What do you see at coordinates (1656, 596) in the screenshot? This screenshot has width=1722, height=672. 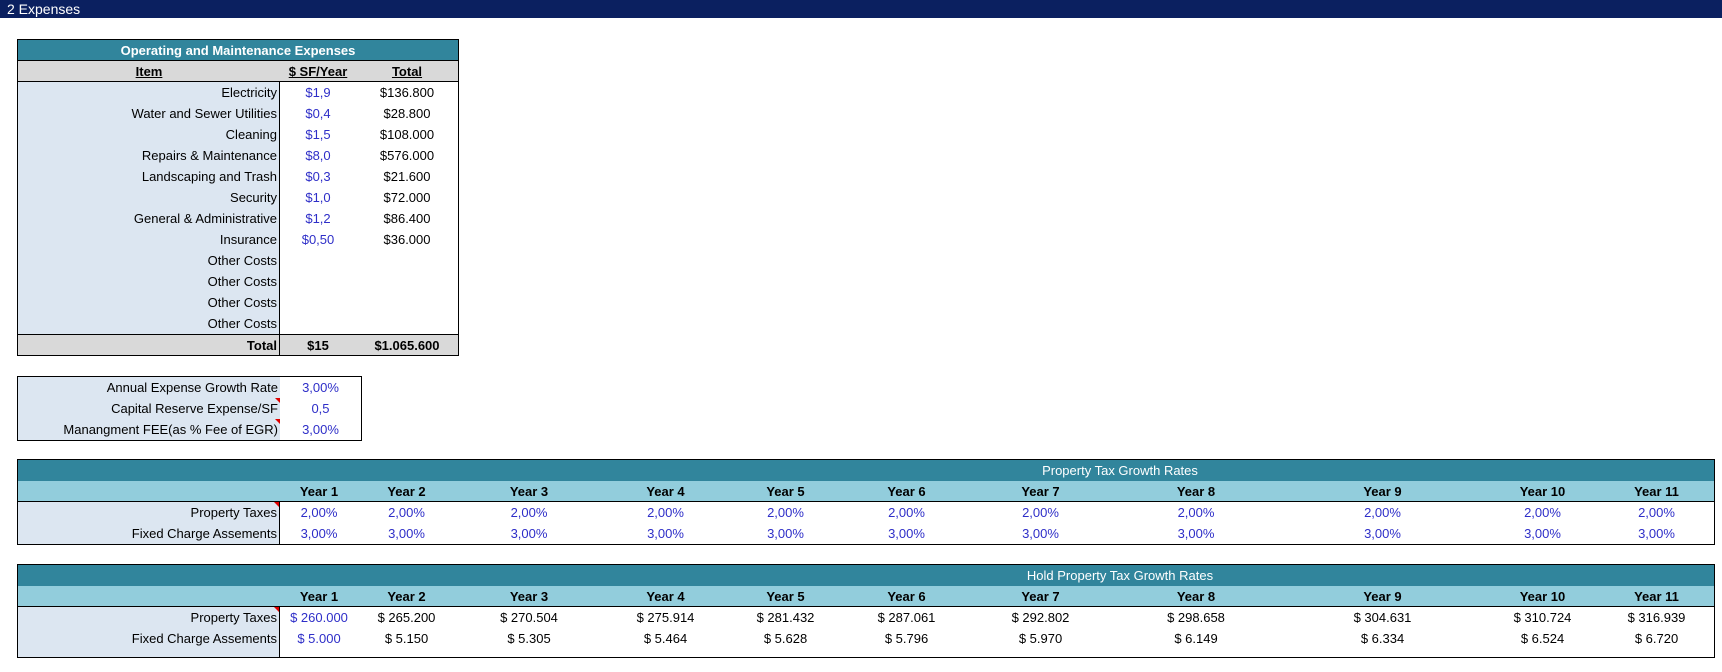 I see `year-header: Year 11` at bounding box center [1656, 596].